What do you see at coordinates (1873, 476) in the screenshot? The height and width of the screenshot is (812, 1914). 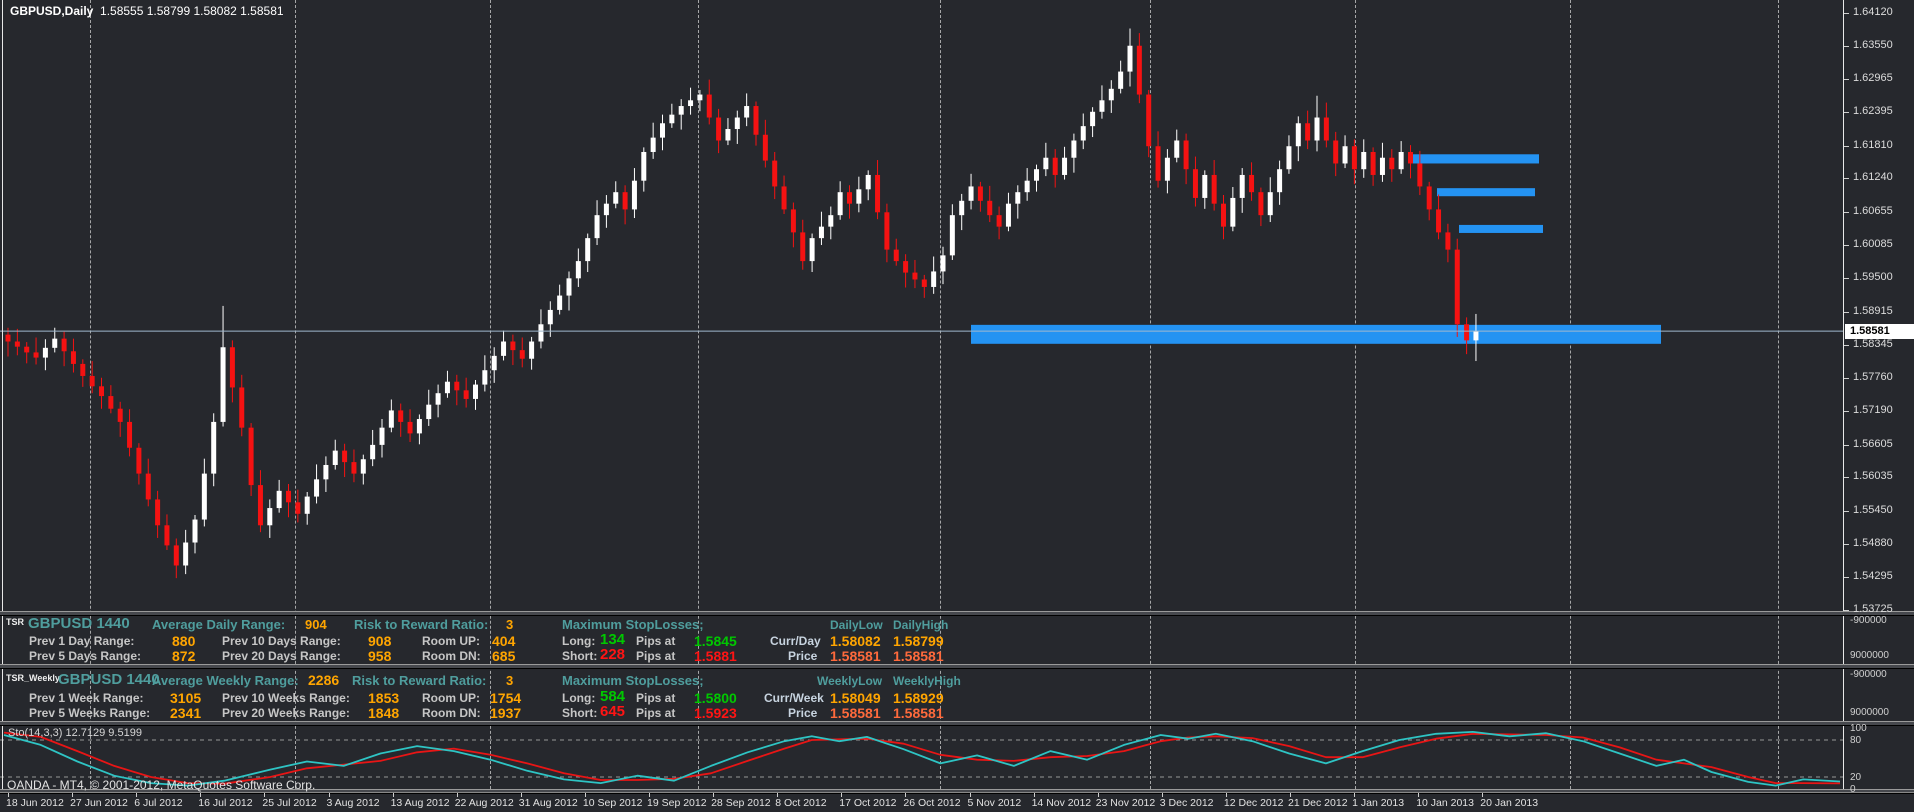 I see `price-tick-label: 1.56035` at bounding box center [1873, 476].